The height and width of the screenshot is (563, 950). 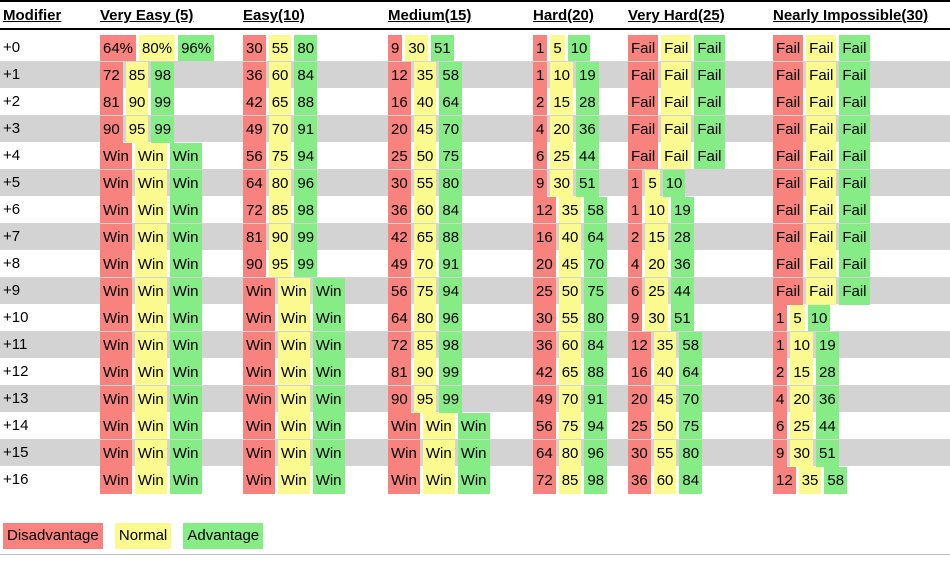 What do you see at coordinates (16, 371) in the screenshot?
I see `modifier-label: +12` at bounding box center [16, 371].